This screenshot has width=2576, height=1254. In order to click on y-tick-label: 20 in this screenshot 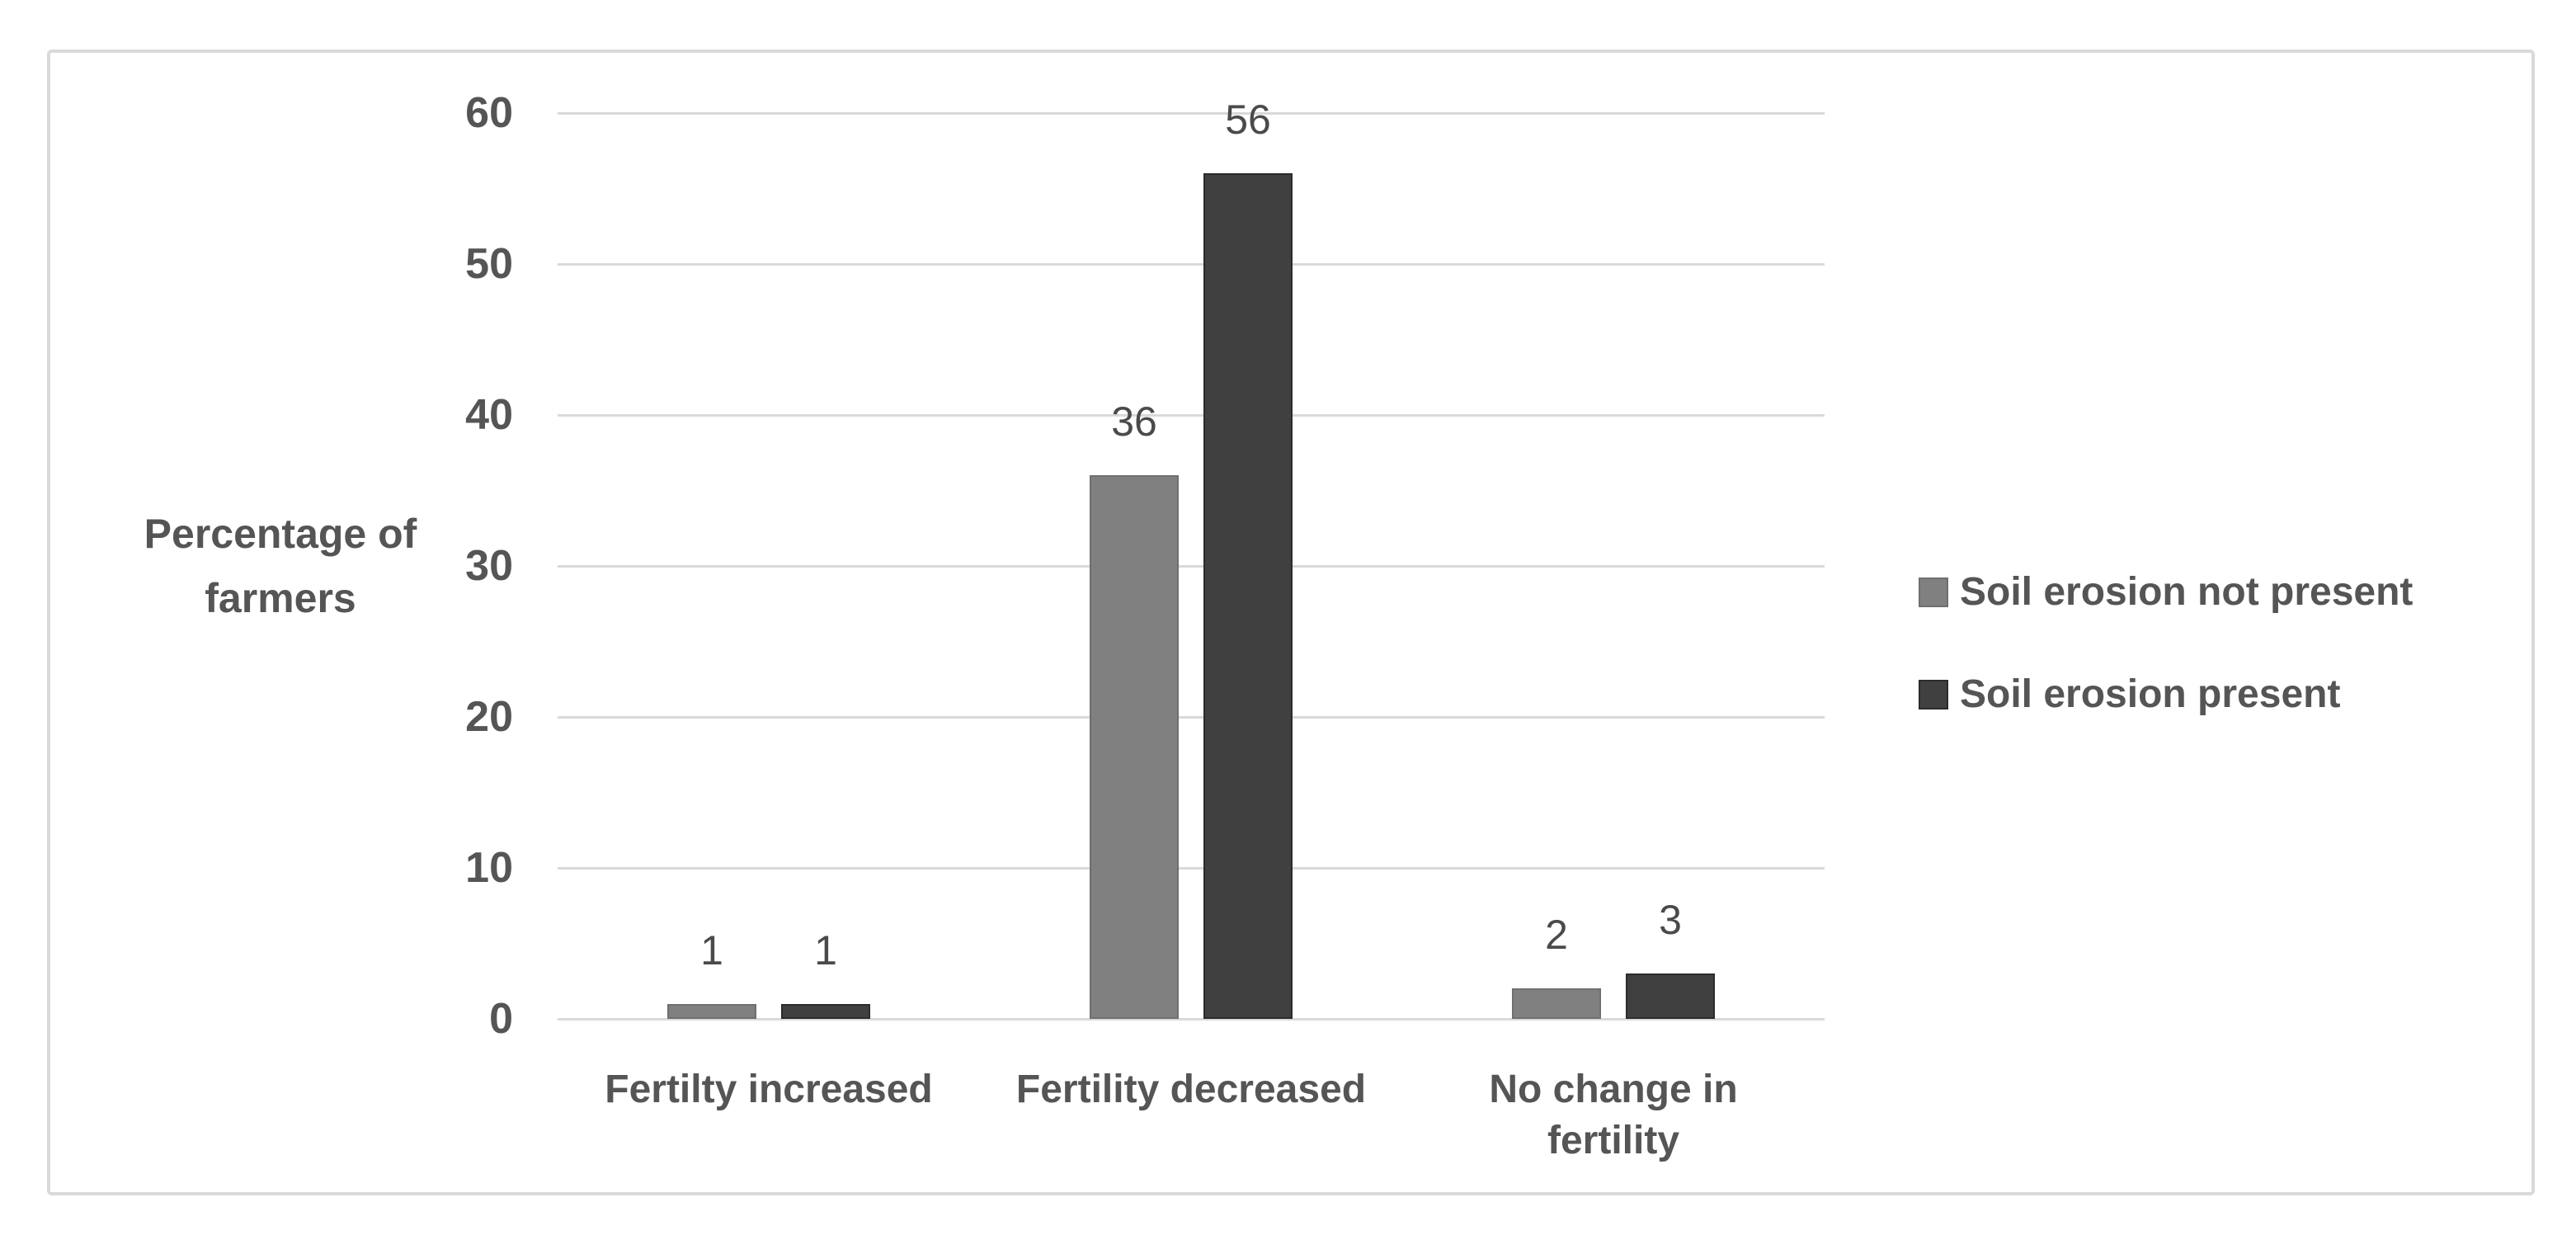, I will do `click(489, 717)`.